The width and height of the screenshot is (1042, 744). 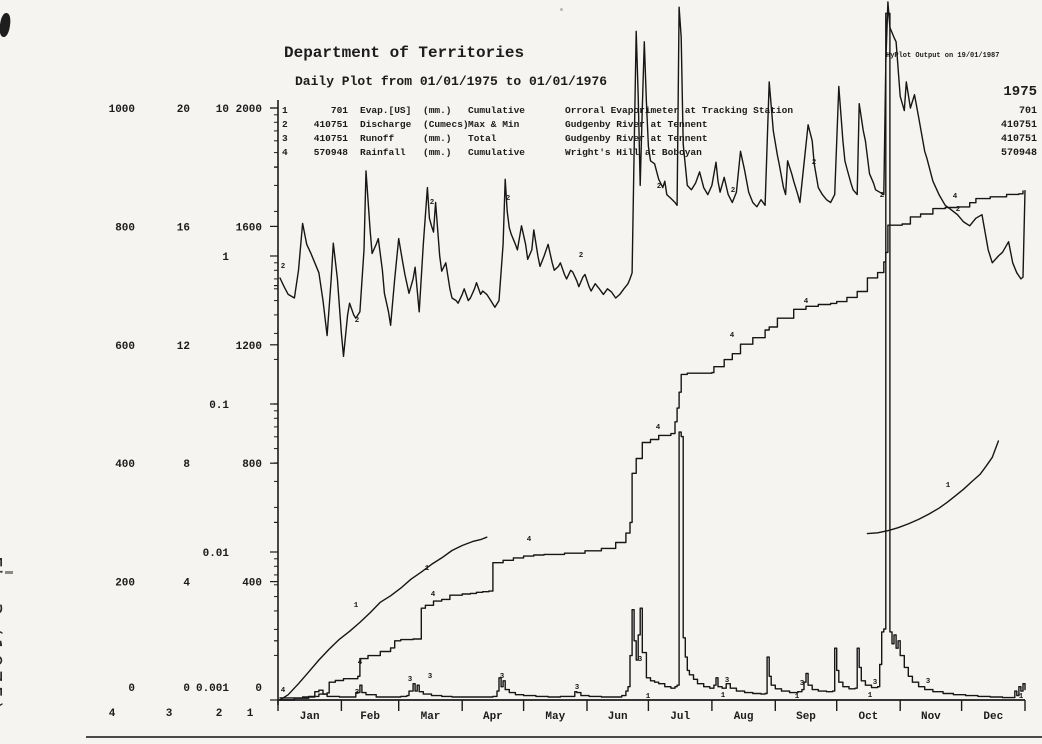 What do you see at coordinates (680, 717) in the screenshot?
I see `month-label: Jul` at bounding box center [680, 717].